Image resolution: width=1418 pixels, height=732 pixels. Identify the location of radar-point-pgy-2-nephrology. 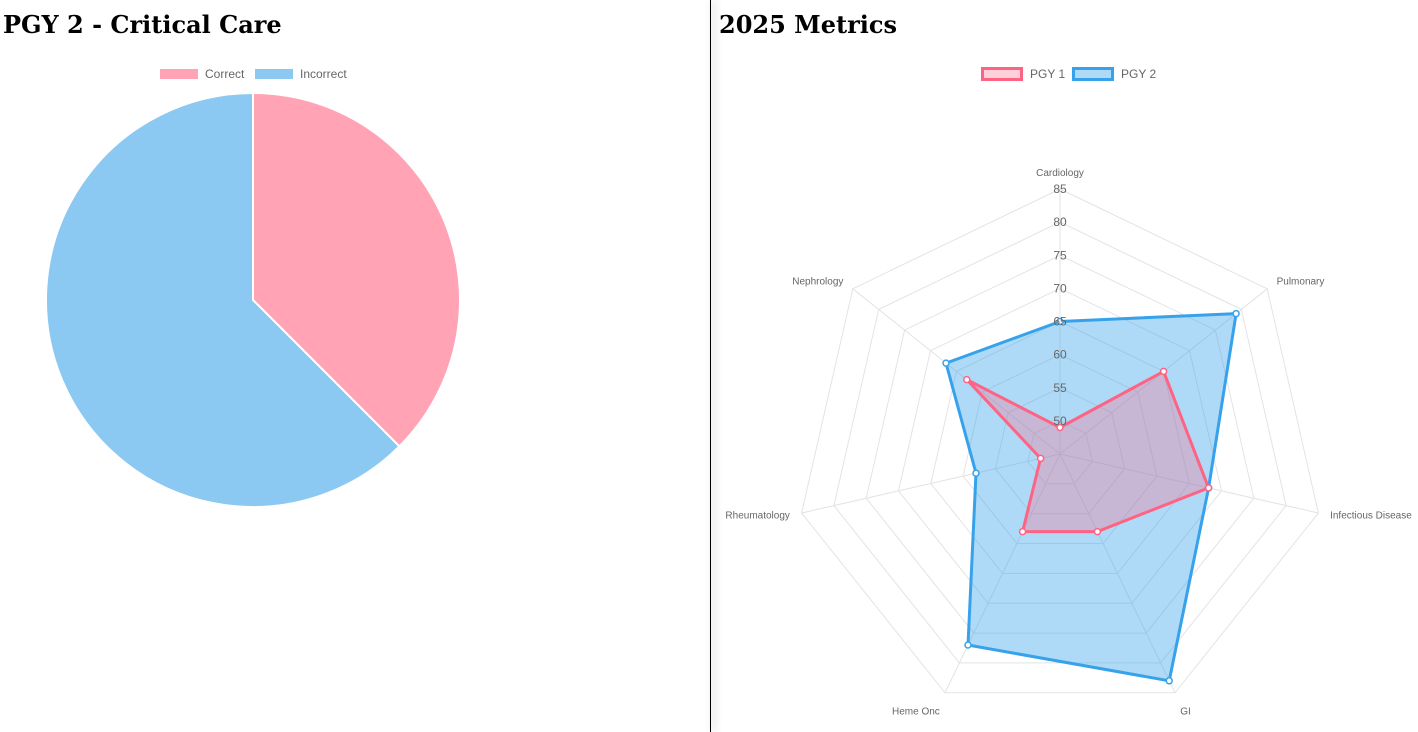
(946, 363).